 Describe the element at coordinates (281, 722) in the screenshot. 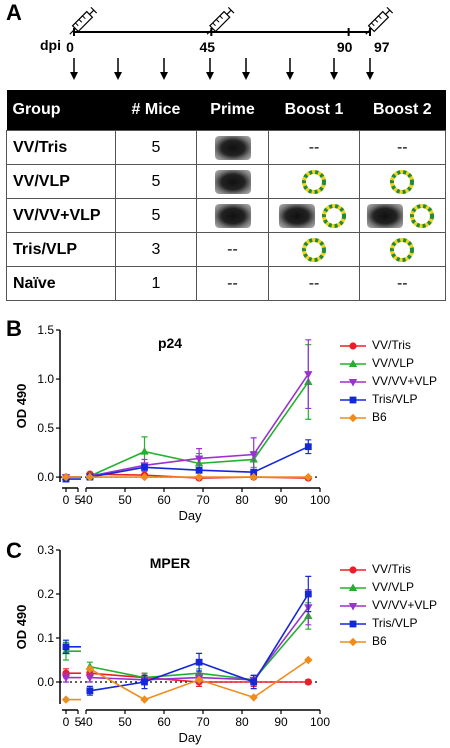

I see `x-tick-label: 90` at that location.